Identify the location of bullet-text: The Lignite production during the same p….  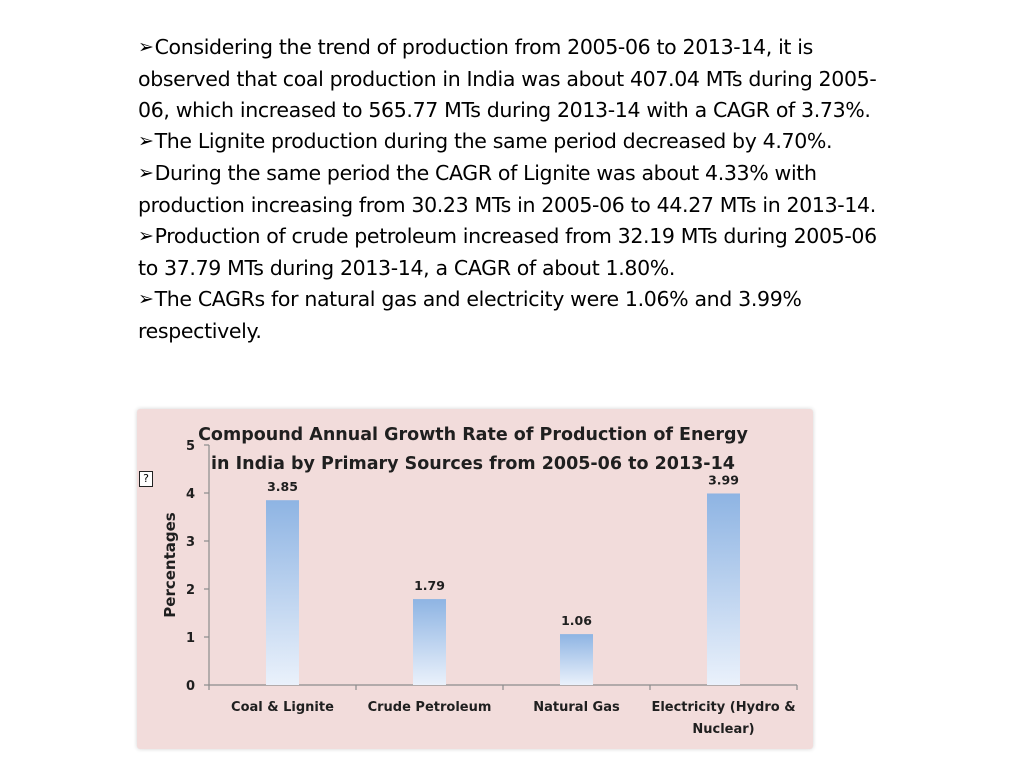
(493, 141).